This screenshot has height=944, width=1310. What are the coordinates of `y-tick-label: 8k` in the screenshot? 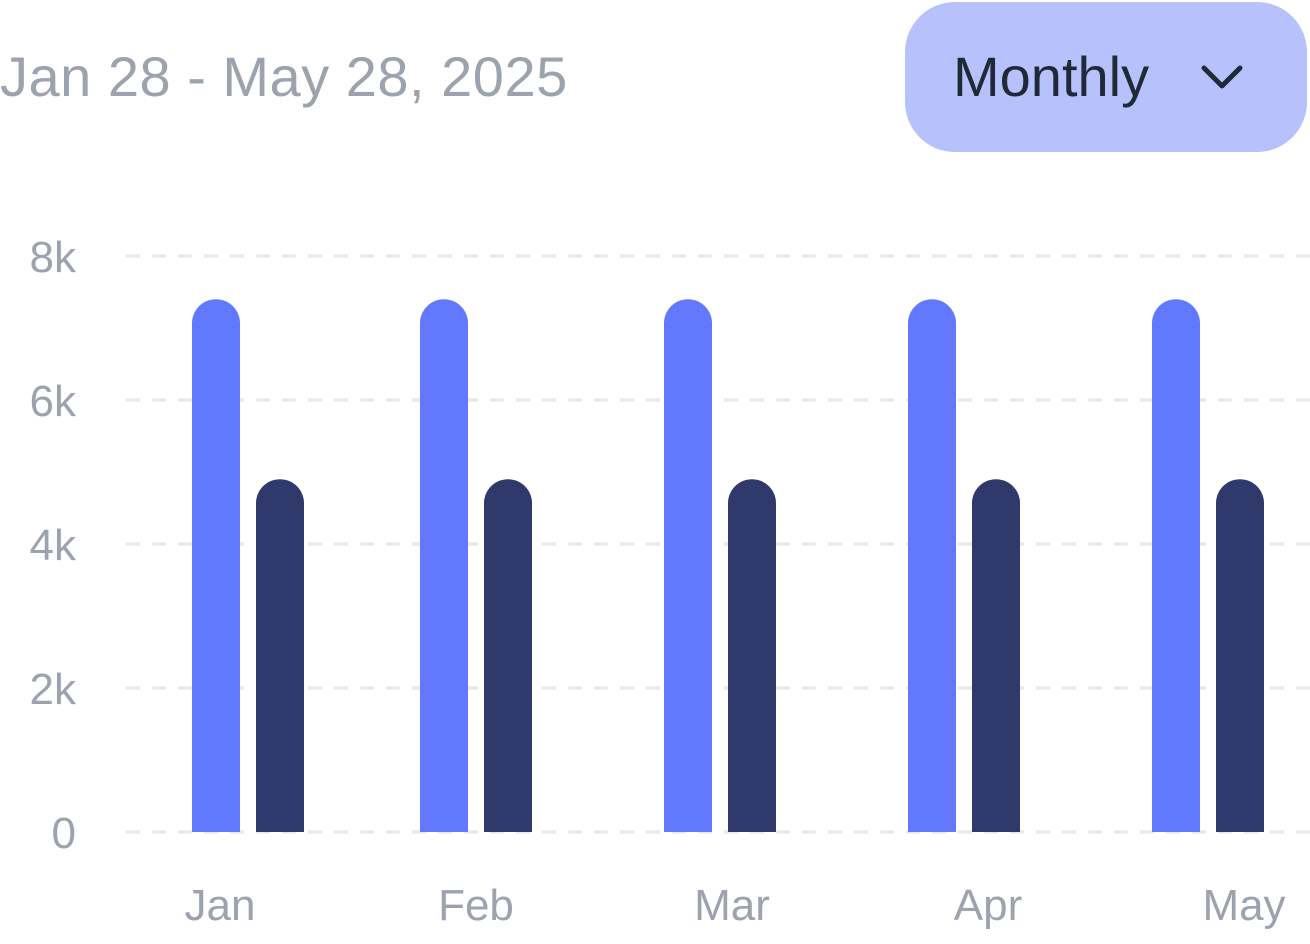 It's located at (53, 257).